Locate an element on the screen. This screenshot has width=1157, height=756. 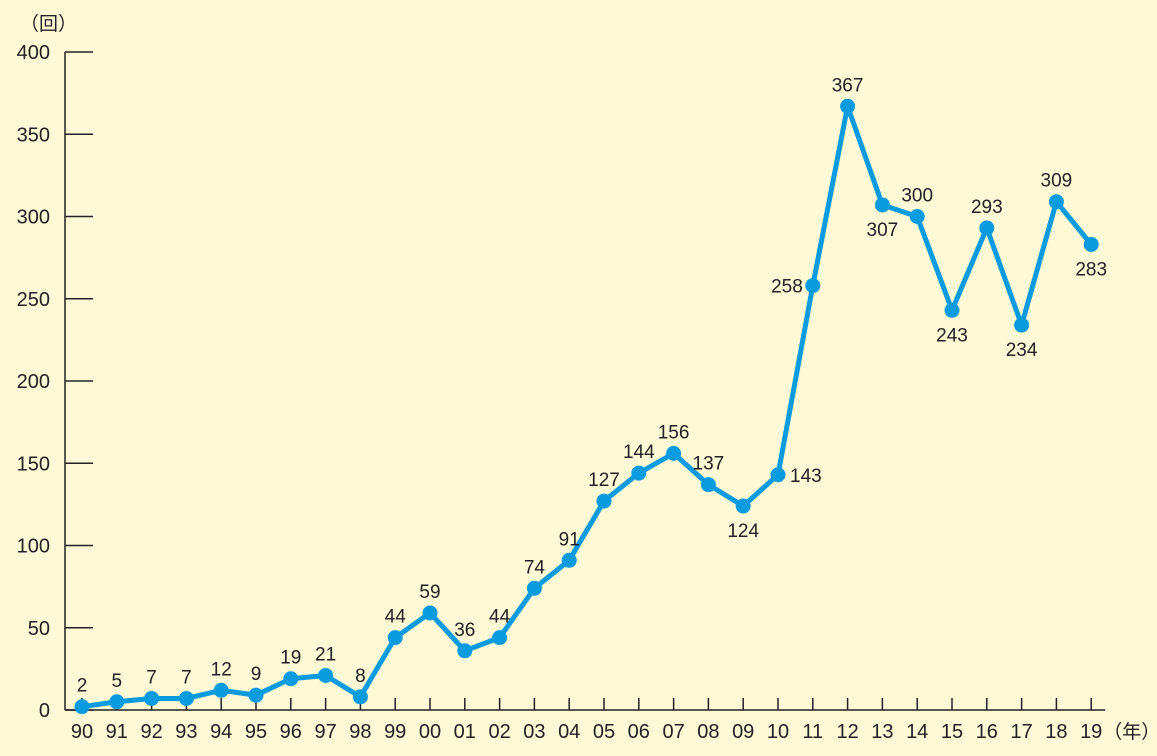
data-label: 156 is located at coordinates (674, 432).